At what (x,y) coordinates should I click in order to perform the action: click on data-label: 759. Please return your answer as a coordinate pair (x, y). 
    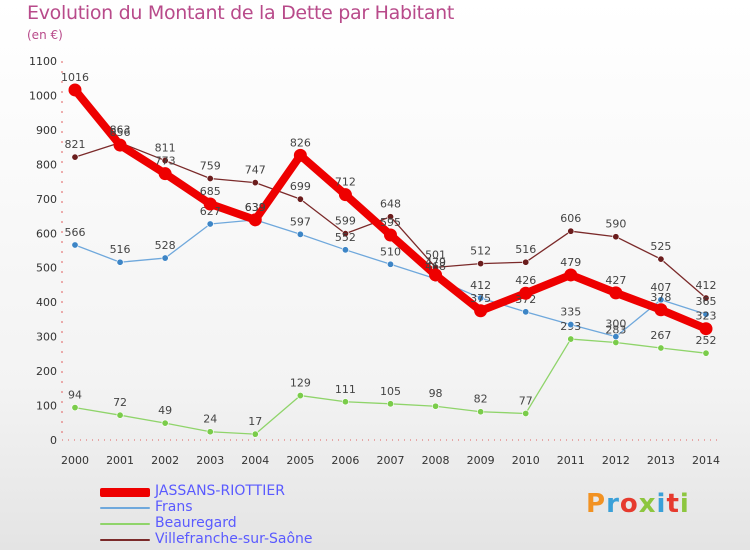
    Looking at the image, I should click on (210, 165).